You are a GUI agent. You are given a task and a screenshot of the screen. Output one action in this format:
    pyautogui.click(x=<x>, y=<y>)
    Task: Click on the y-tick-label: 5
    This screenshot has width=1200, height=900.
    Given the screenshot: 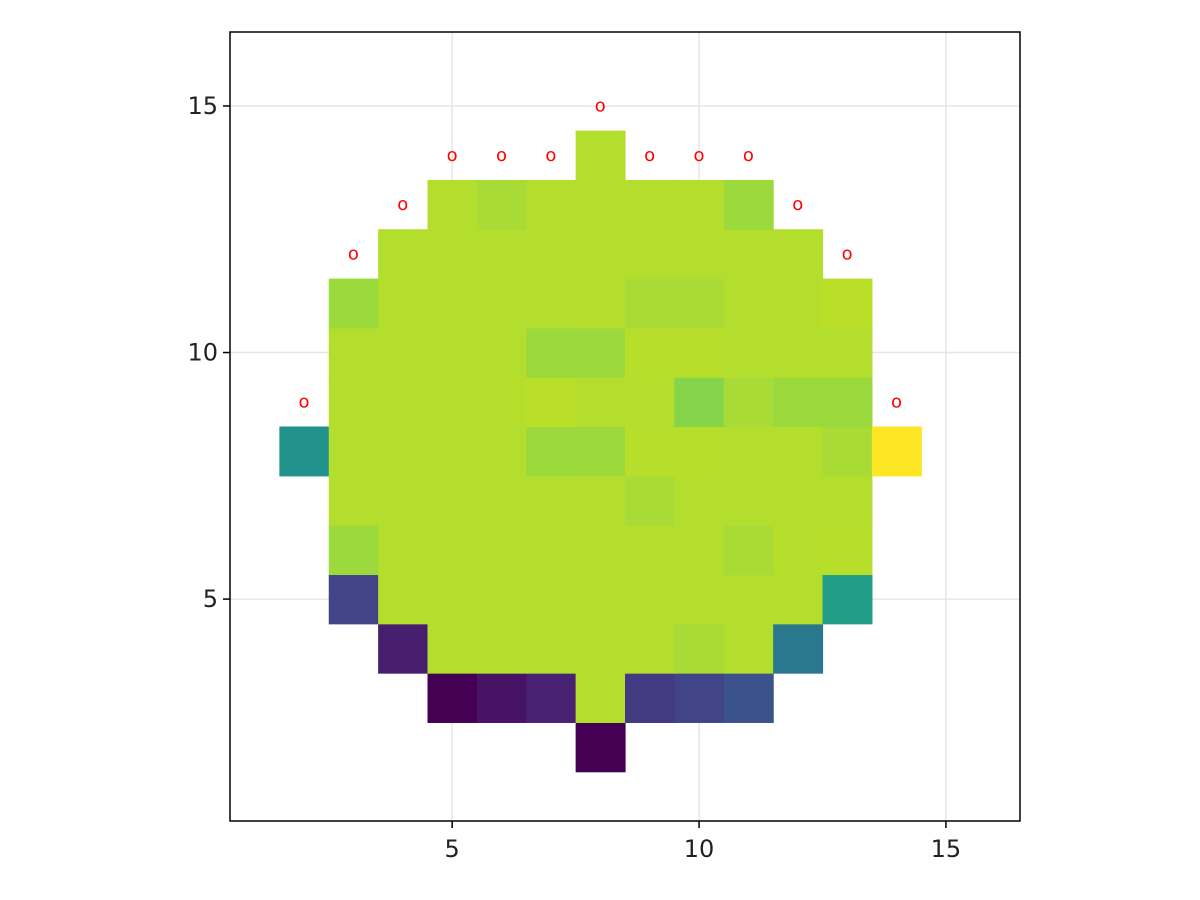 What is the action you would take?
    pyautogui.click(x=210, y=599)
    